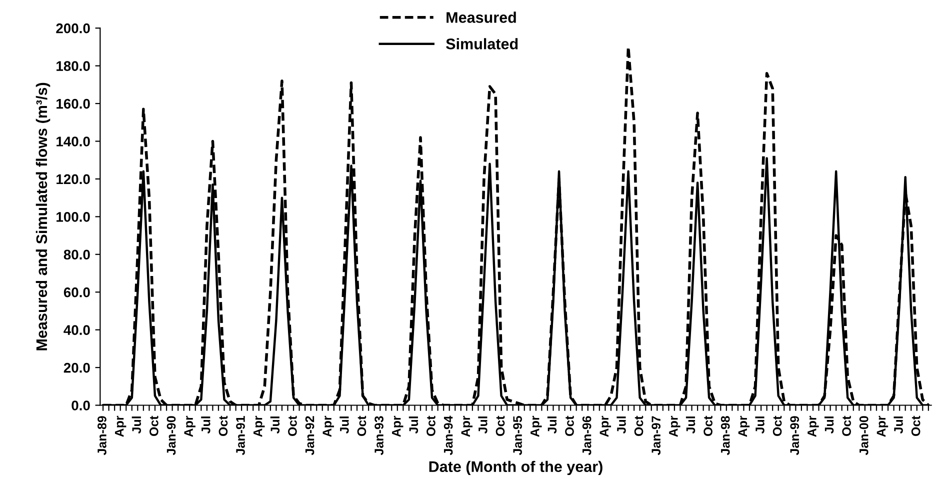  I want to click on x-tick-label: Jan-90, so click(171, 436).